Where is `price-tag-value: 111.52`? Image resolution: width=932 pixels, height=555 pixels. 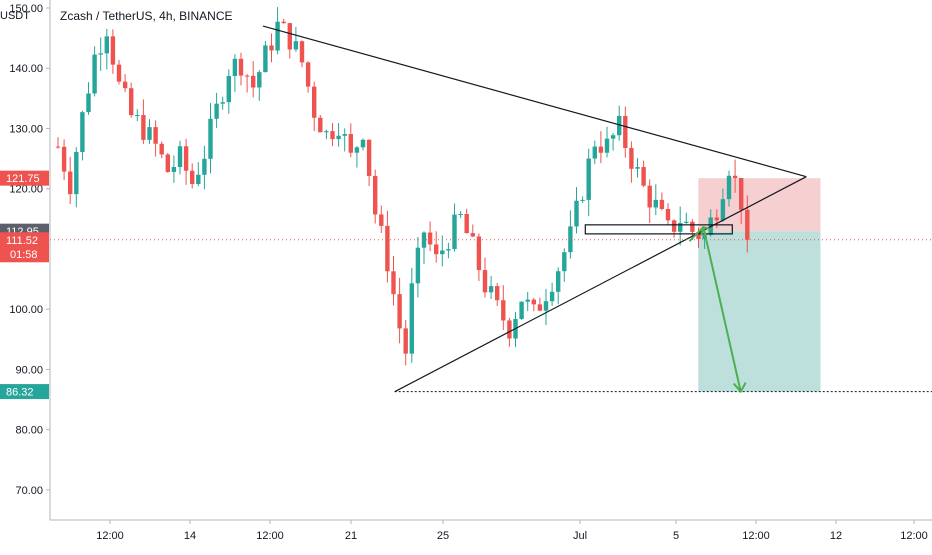
price-tag-value: 111.52 is located at coordinates (22, 241).